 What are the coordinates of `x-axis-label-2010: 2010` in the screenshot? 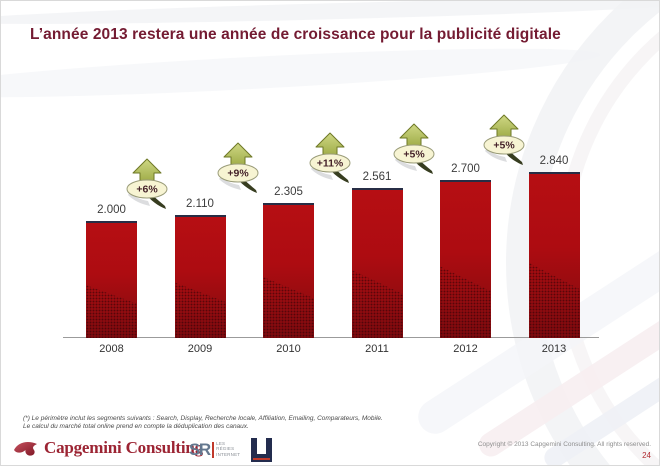 It's located at (288, 349).